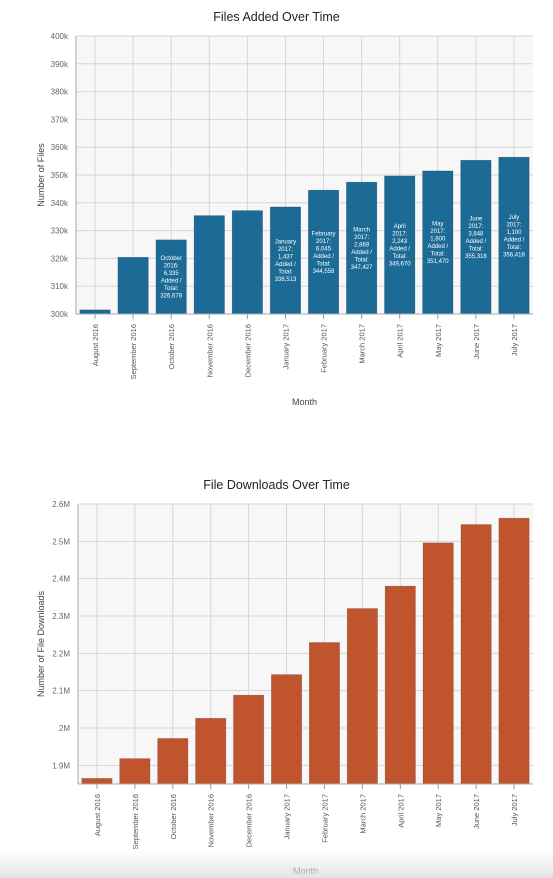 This screenshot has height=878, width=553. What do you see at coordinates (400, 265) in the screenshot?
I see `bar-annotation-line: 349,670` at bounding box center [400, 265].